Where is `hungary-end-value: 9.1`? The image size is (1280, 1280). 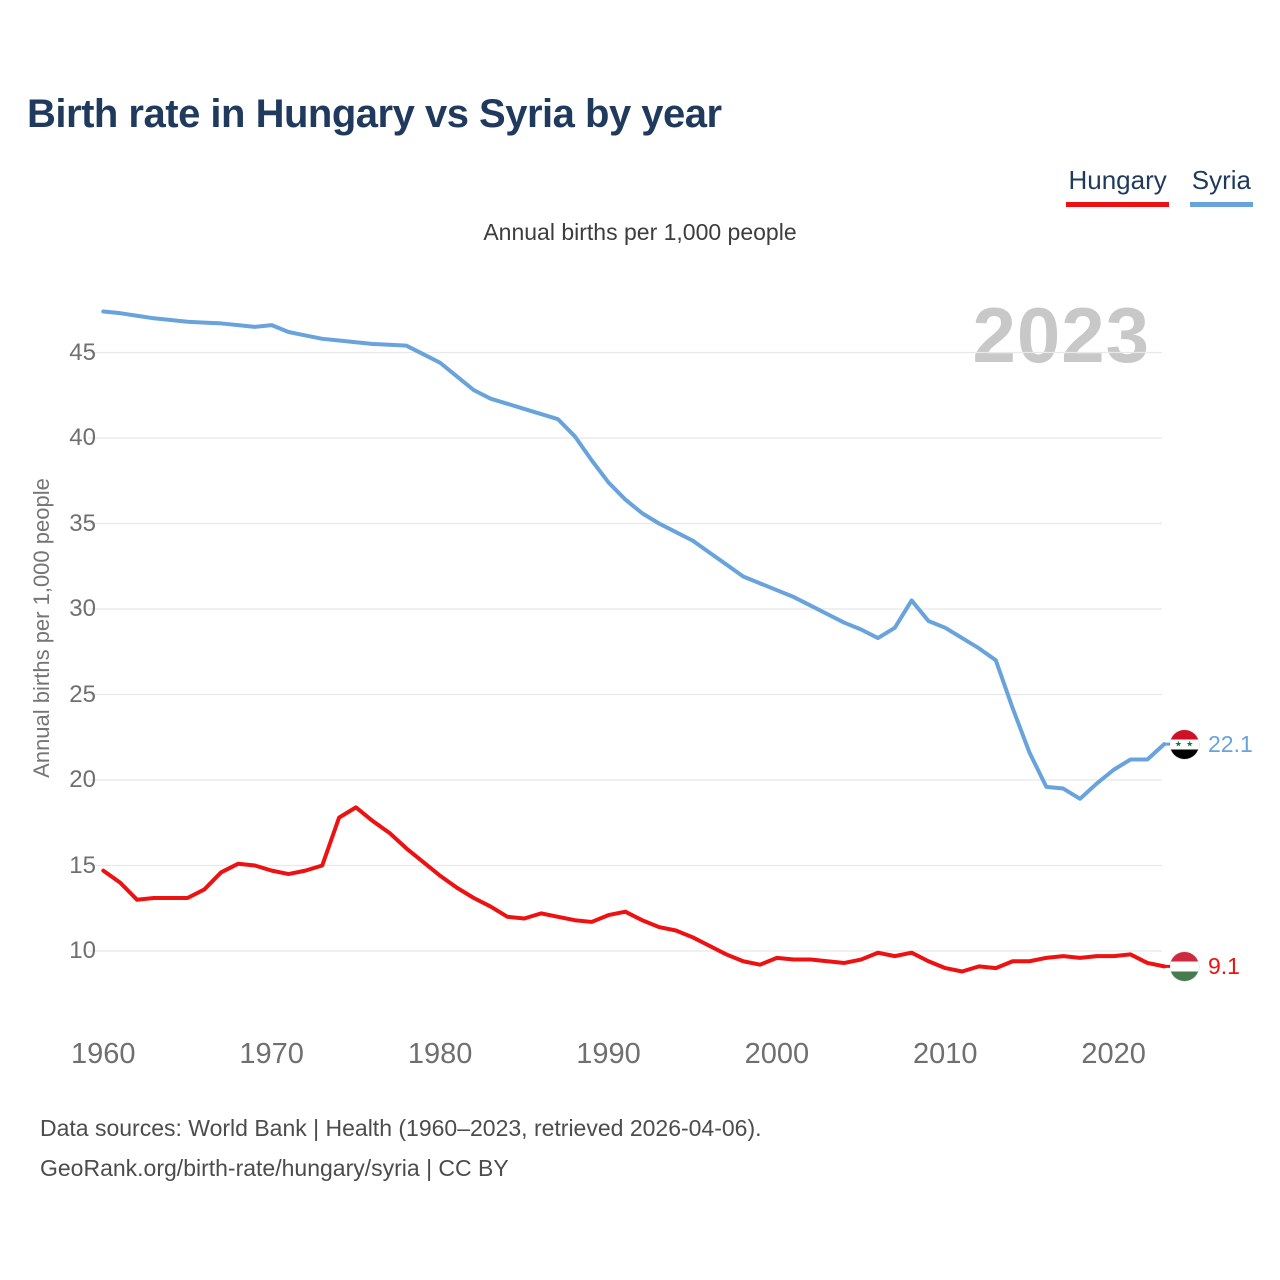
hungary-end-value: 9.1 is located at coordinates (1224, 965).